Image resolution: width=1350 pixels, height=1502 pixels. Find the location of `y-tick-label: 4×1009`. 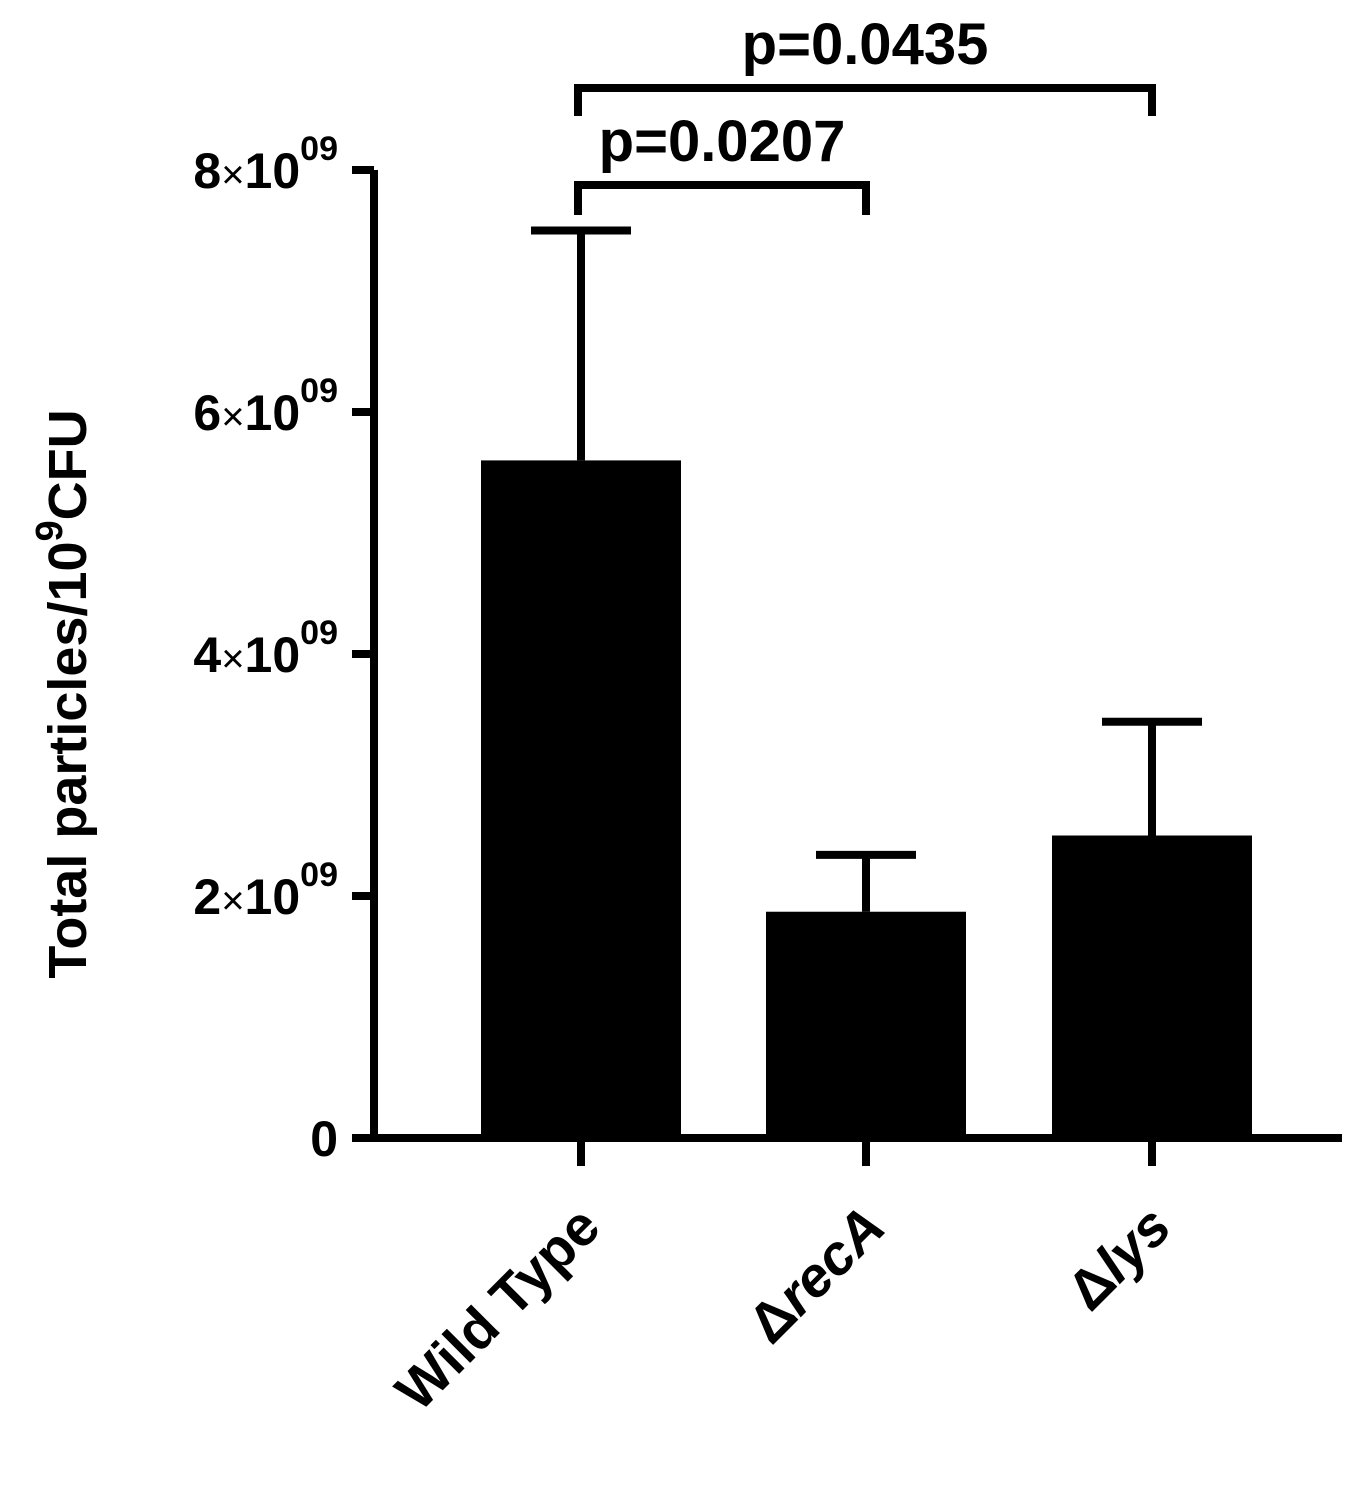

y-tick-label: 4×1009 is located at coordinates (265, 648).